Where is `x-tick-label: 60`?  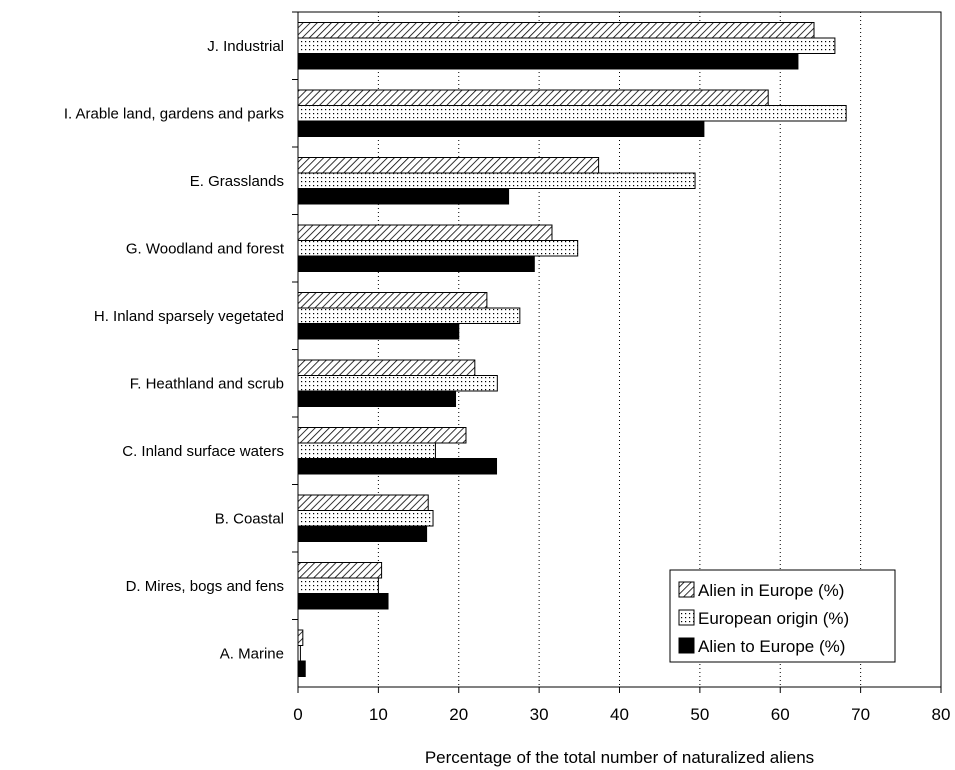
x-tick-label: 60 is located at coordinates (780, 714).